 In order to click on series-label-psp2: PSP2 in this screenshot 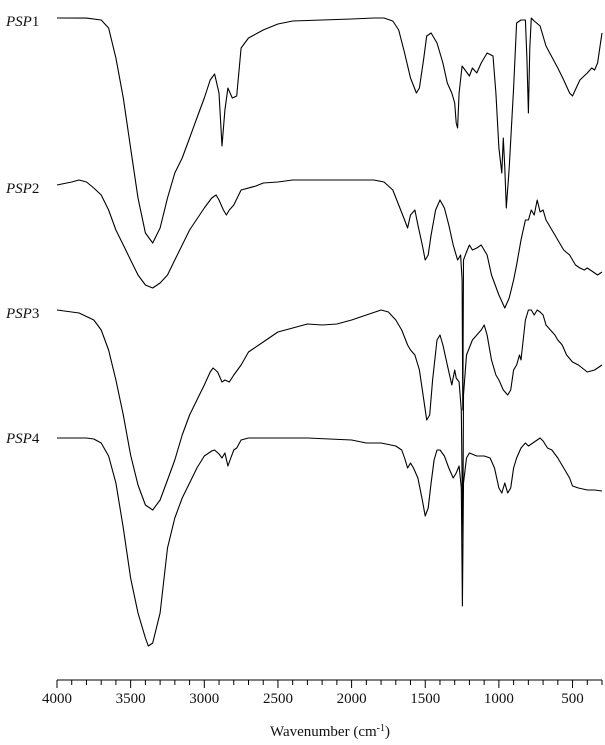, I will do `click(22, 189)`.